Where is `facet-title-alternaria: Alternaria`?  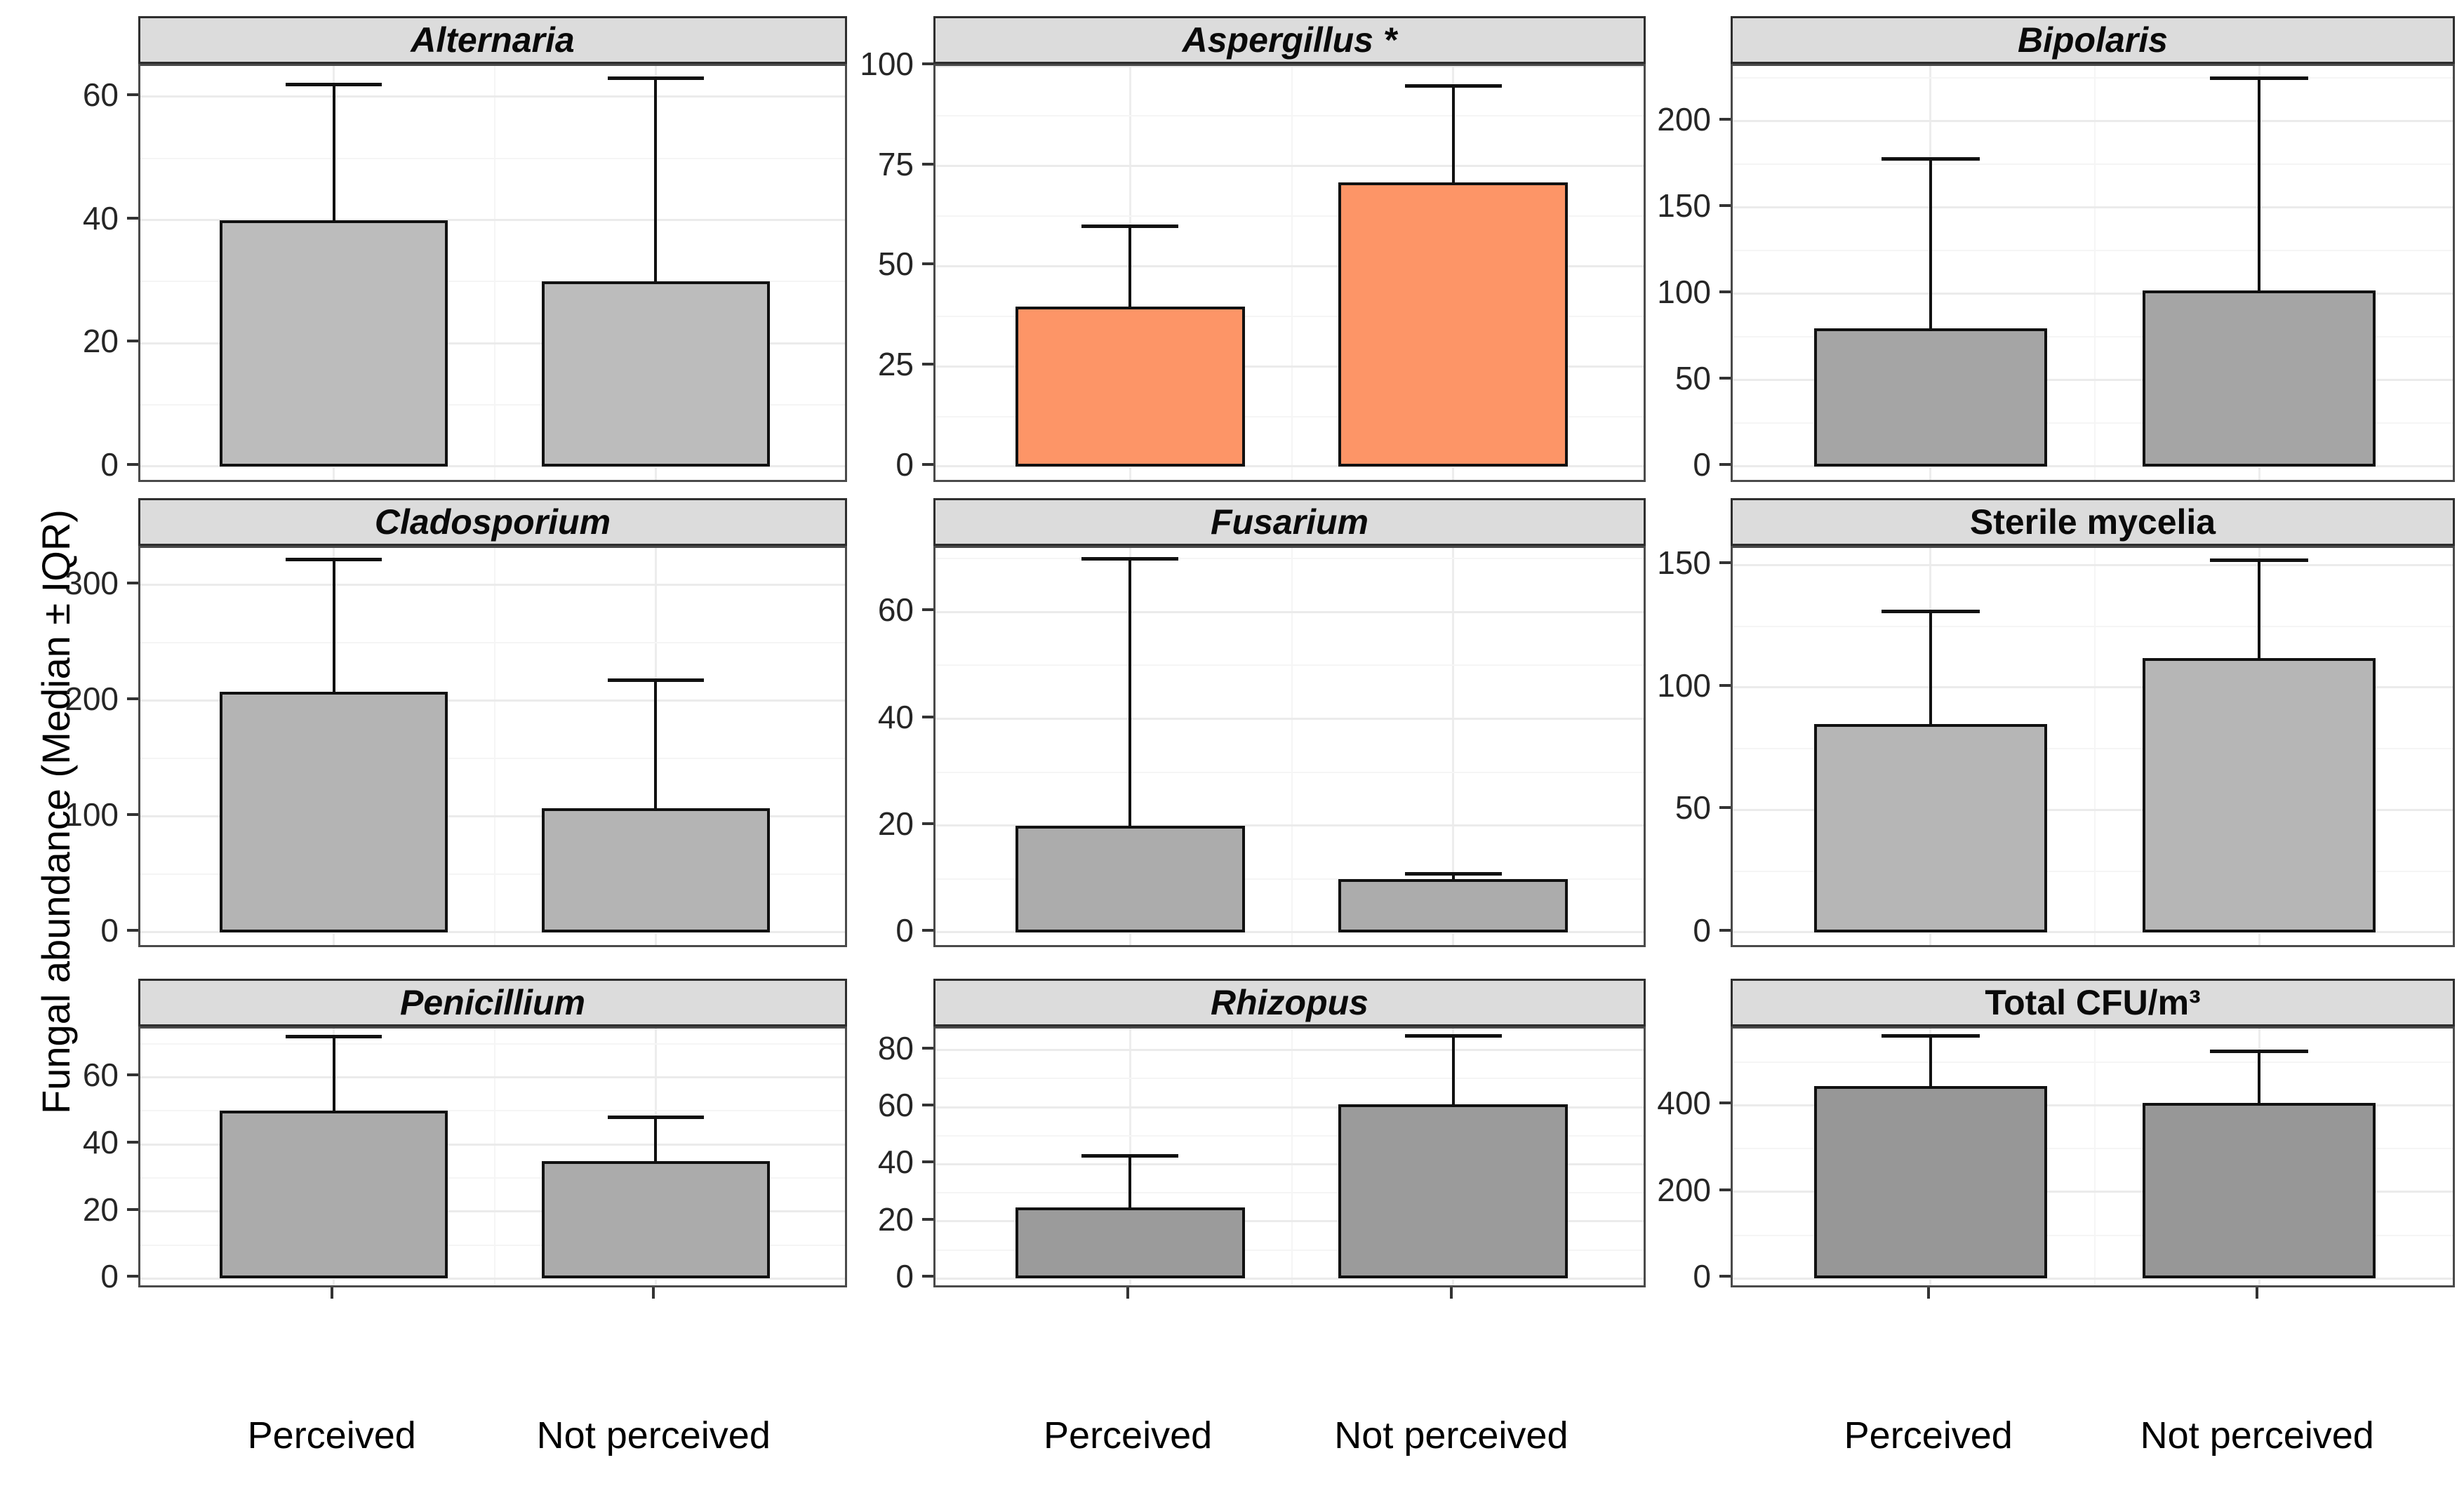 facet-title-alternaria: Alternaria is located at coordinates (493, 40).